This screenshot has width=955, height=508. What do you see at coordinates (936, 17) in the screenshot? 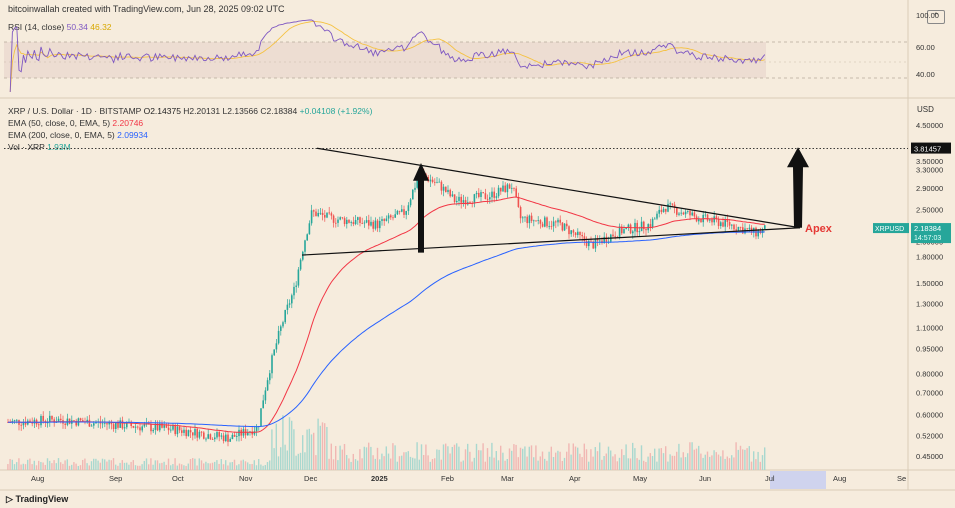
I see `collapse-pane-icon: ⌃` at bounding box center [936, 17].